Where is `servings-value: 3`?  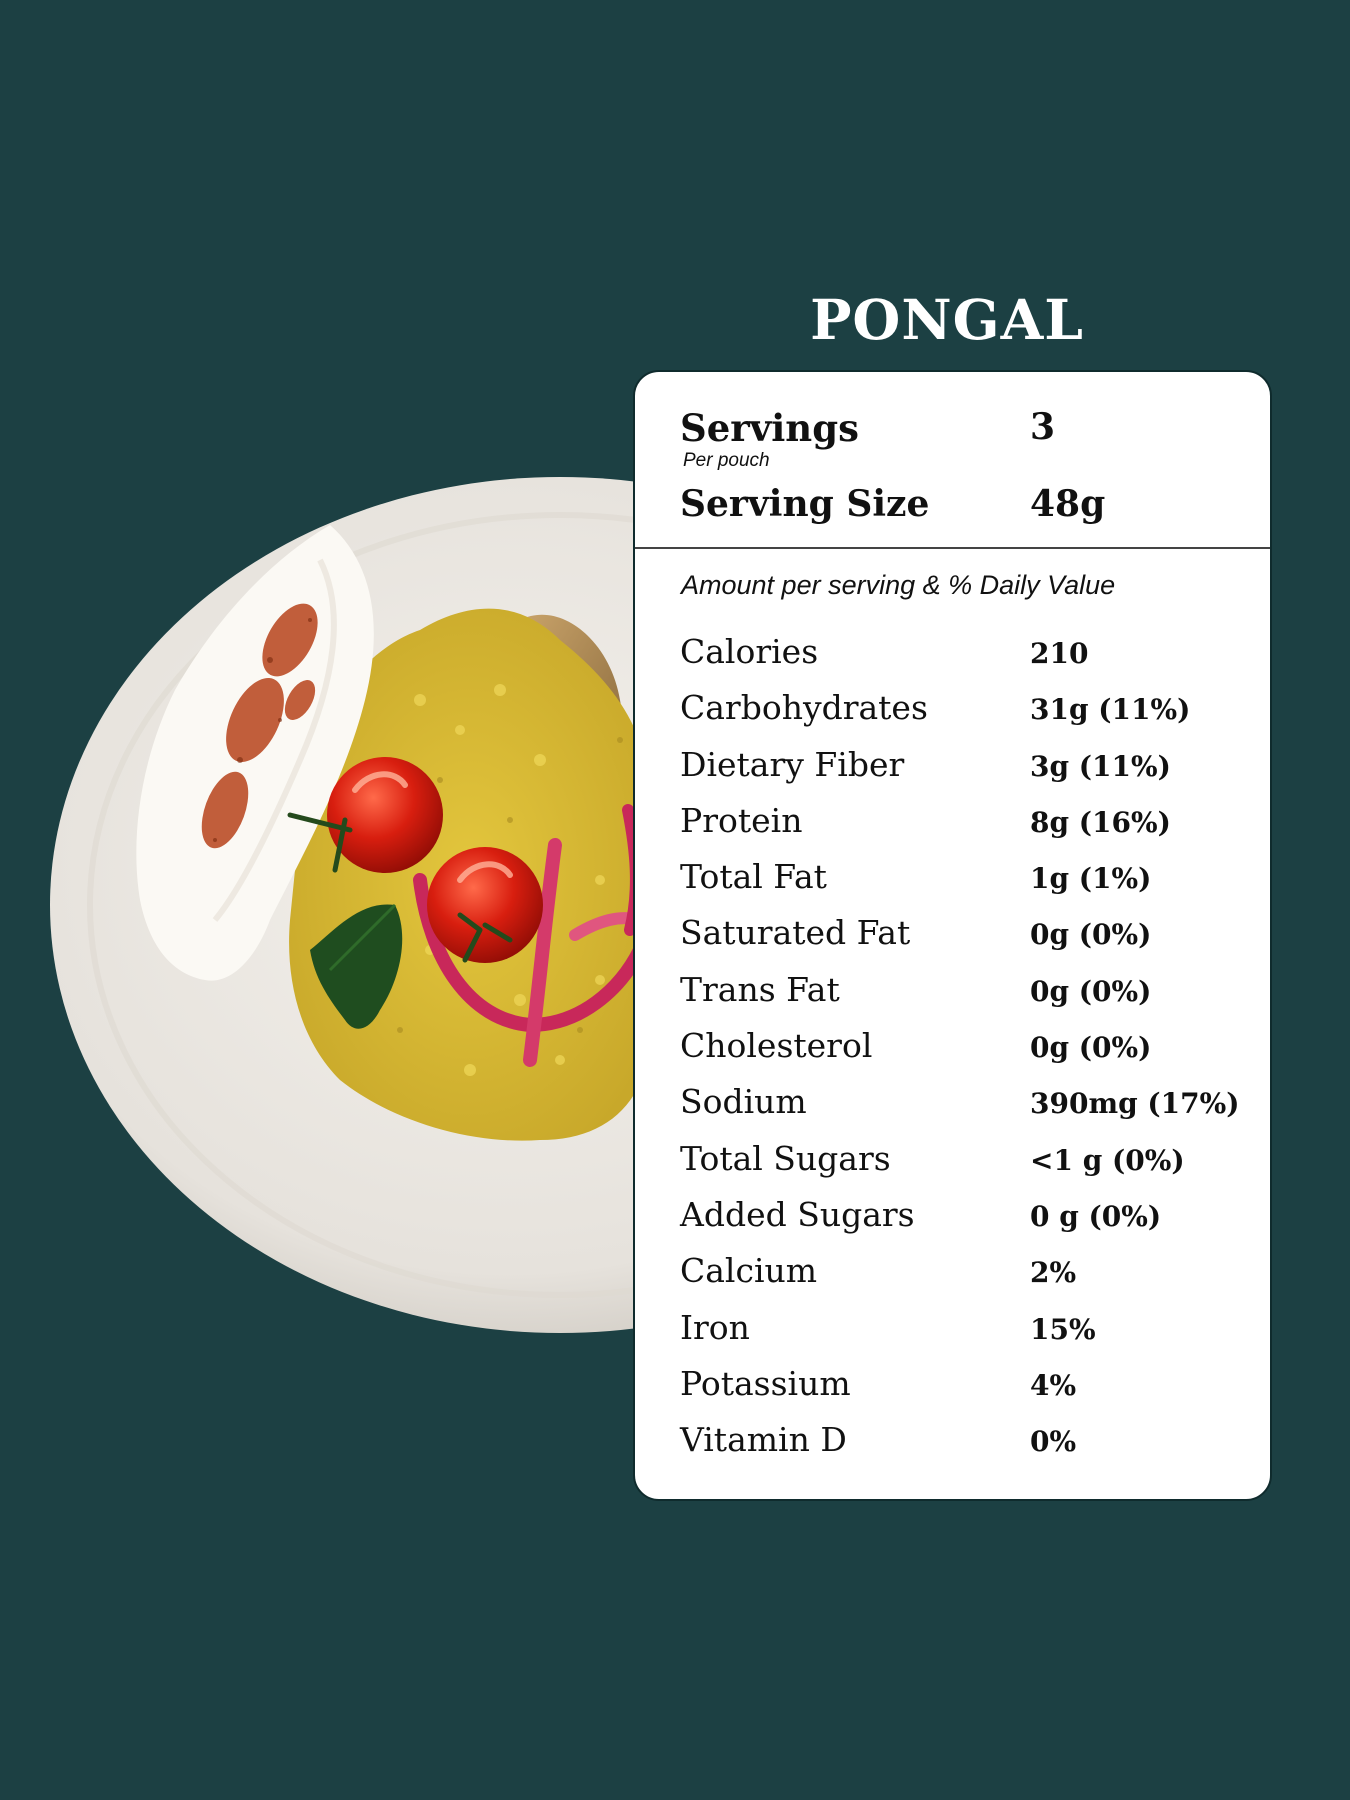 servings-value: 3 is located at coordinates (1043, 427).